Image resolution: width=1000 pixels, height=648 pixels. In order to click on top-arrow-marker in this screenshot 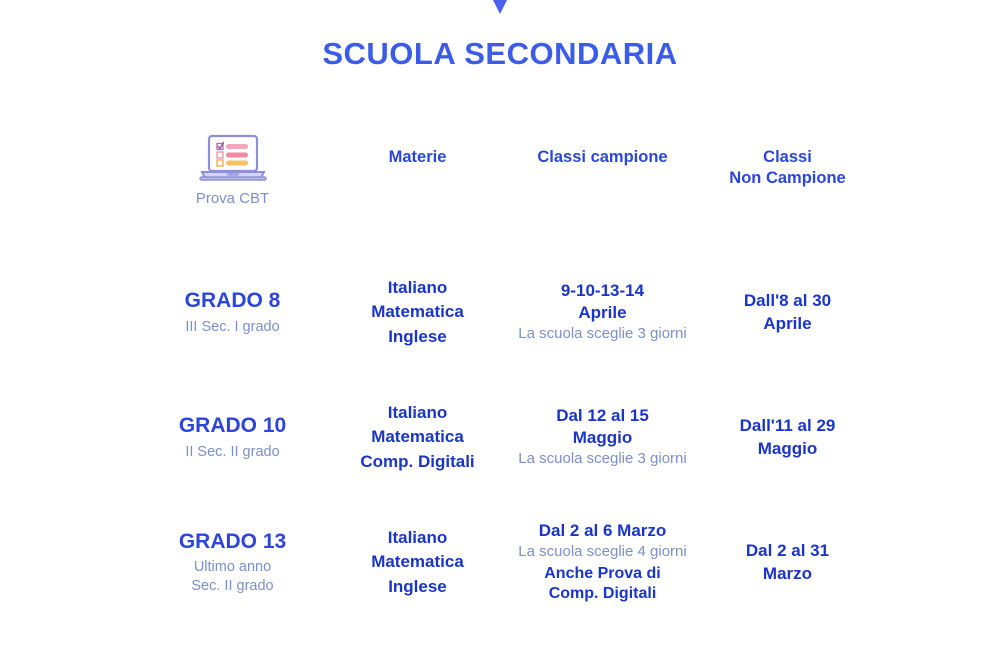, I will do `click(500, 7)`.